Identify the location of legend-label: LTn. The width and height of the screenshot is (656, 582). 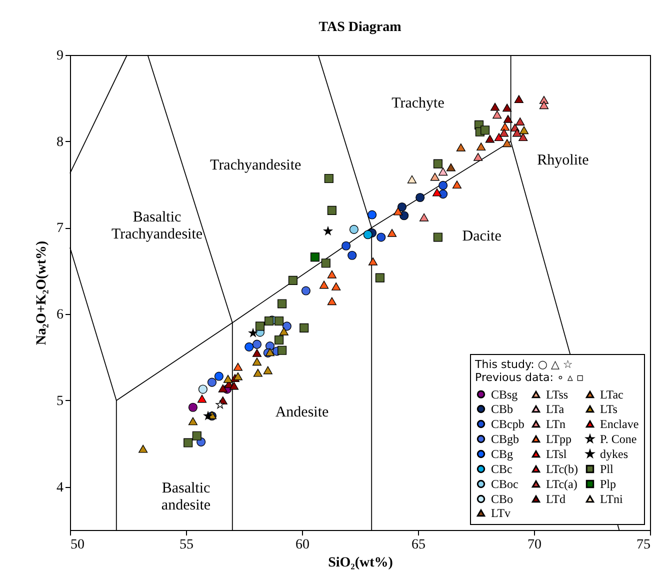
(556, 424).